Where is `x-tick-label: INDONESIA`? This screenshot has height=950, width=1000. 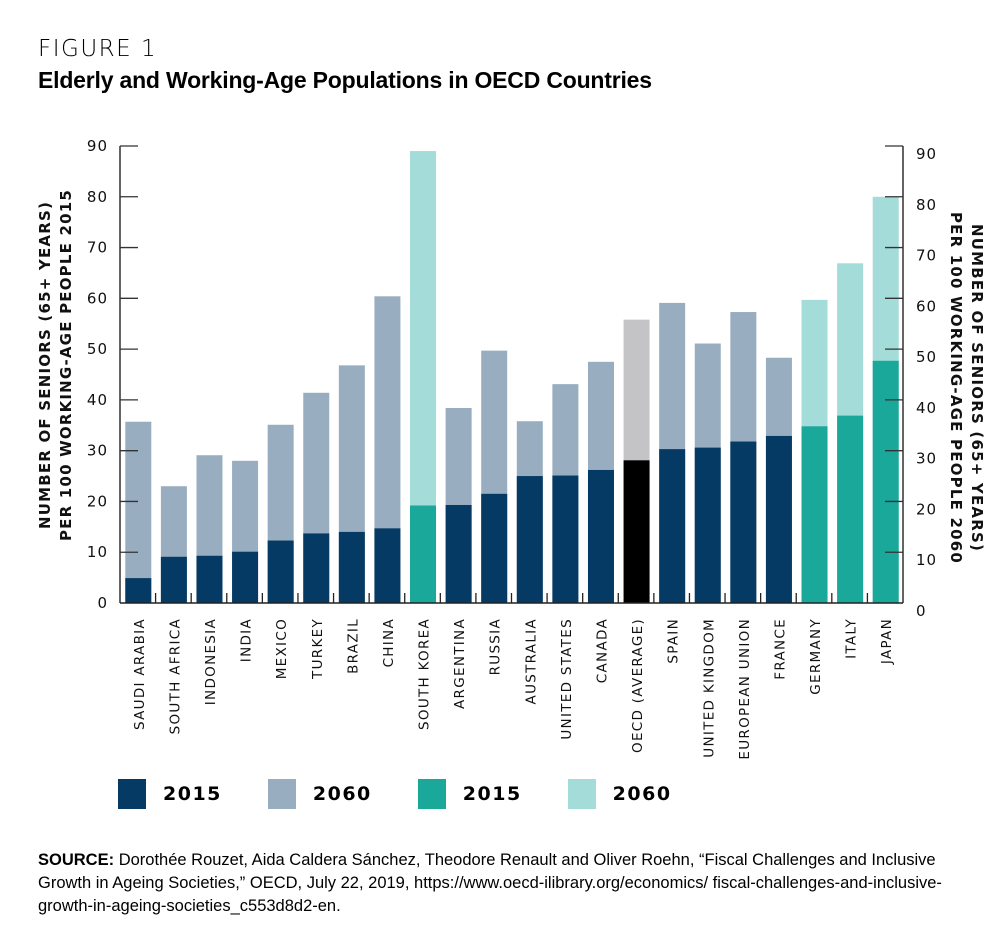
x-tick-label: INDONESIA is located at coordinates (211, 661).